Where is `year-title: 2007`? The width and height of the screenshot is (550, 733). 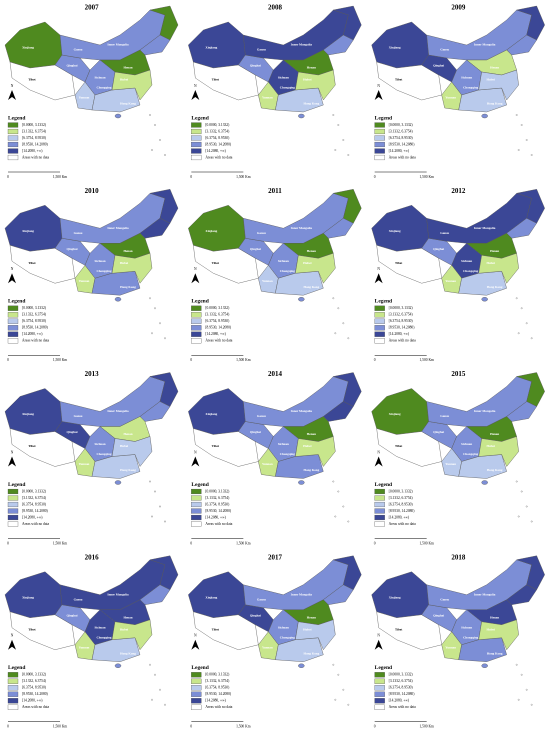 year-title: 2007 is located at coordinates (92, 8).